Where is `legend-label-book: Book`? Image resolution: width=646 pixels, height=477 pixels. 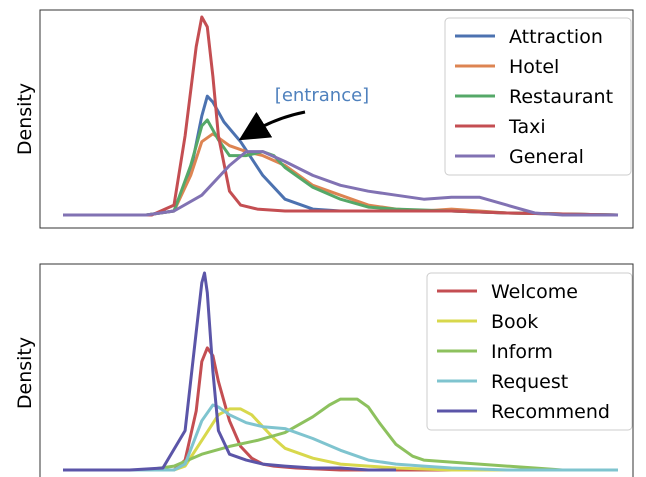 legend-label-book: Book is located at coordinates (514, 322).